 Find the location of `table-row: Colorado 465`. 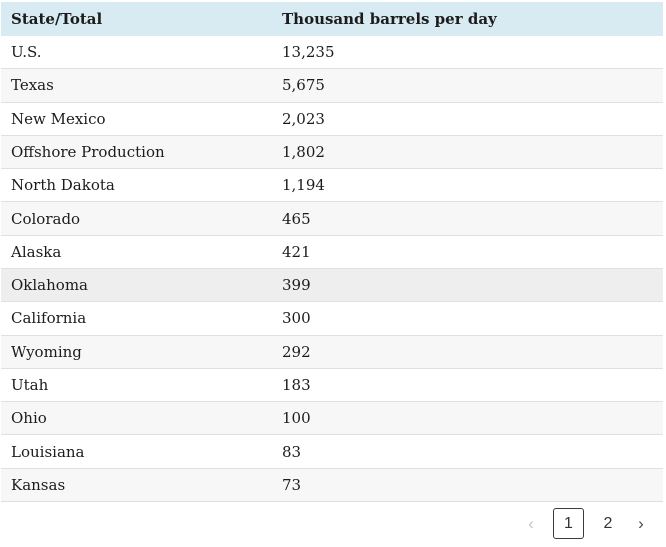

table-row: Colorado 465 is located at coordinates (332, 219).